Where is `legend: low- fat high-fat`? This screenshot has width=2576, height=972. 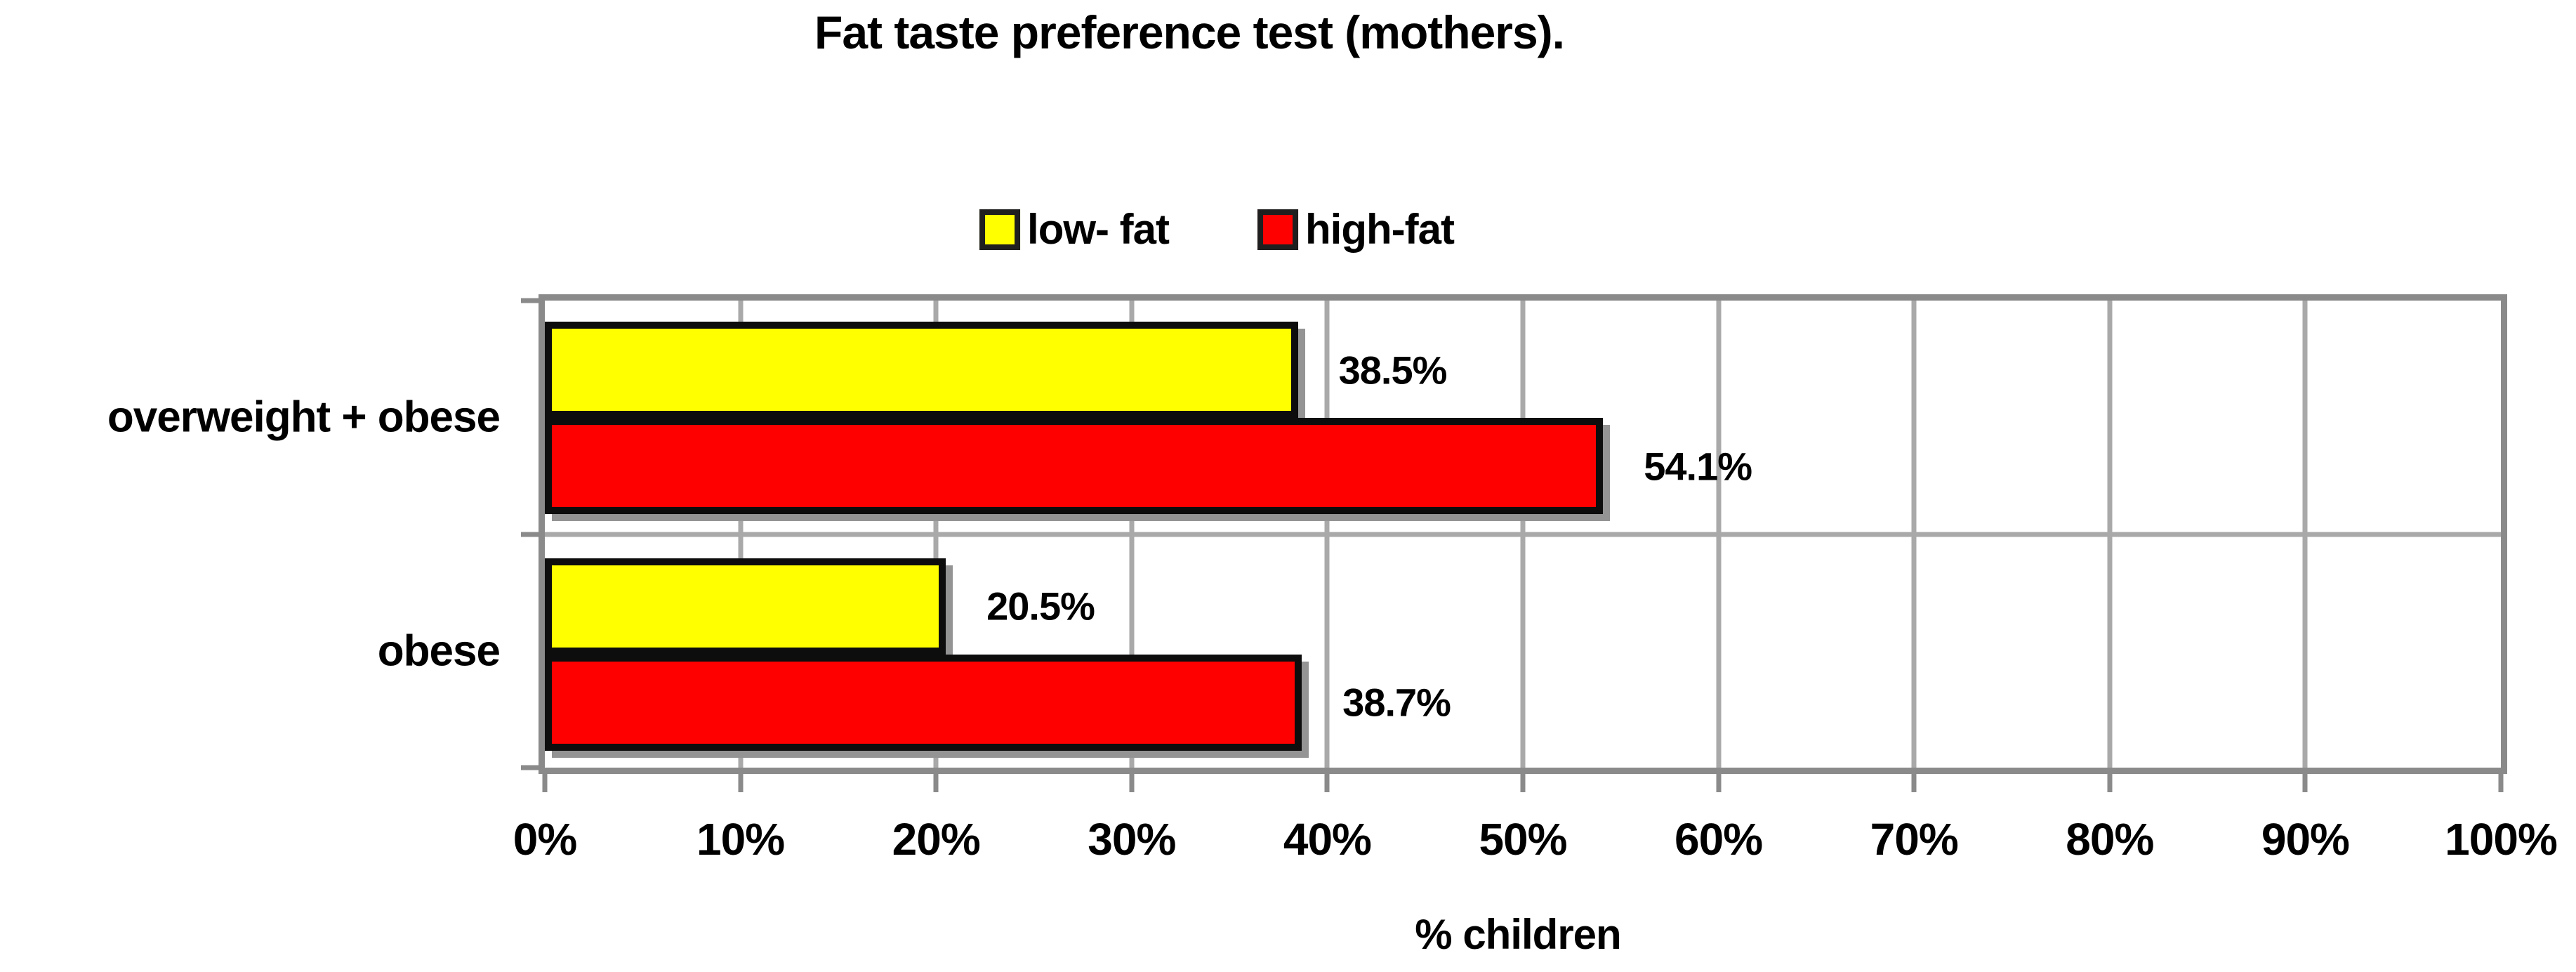 legend: low- fat high-fat is located at coordinates (1217, 229).